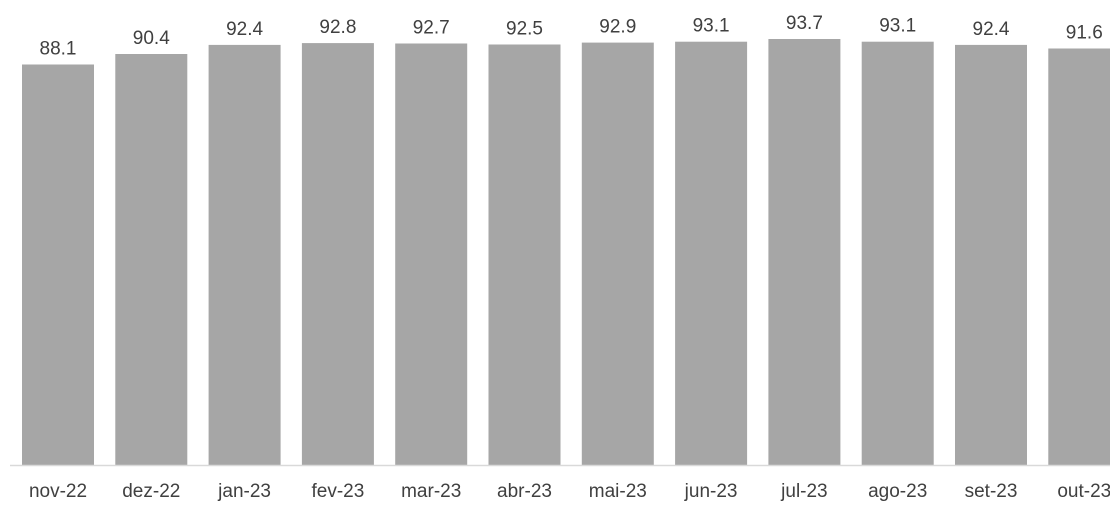 This screenshot has width=1110, height=505. What do you see at coordinates (803, 491) in the screenshot?
I see `category-label-jul-23: jul-23` at bounding box center [803, 491].